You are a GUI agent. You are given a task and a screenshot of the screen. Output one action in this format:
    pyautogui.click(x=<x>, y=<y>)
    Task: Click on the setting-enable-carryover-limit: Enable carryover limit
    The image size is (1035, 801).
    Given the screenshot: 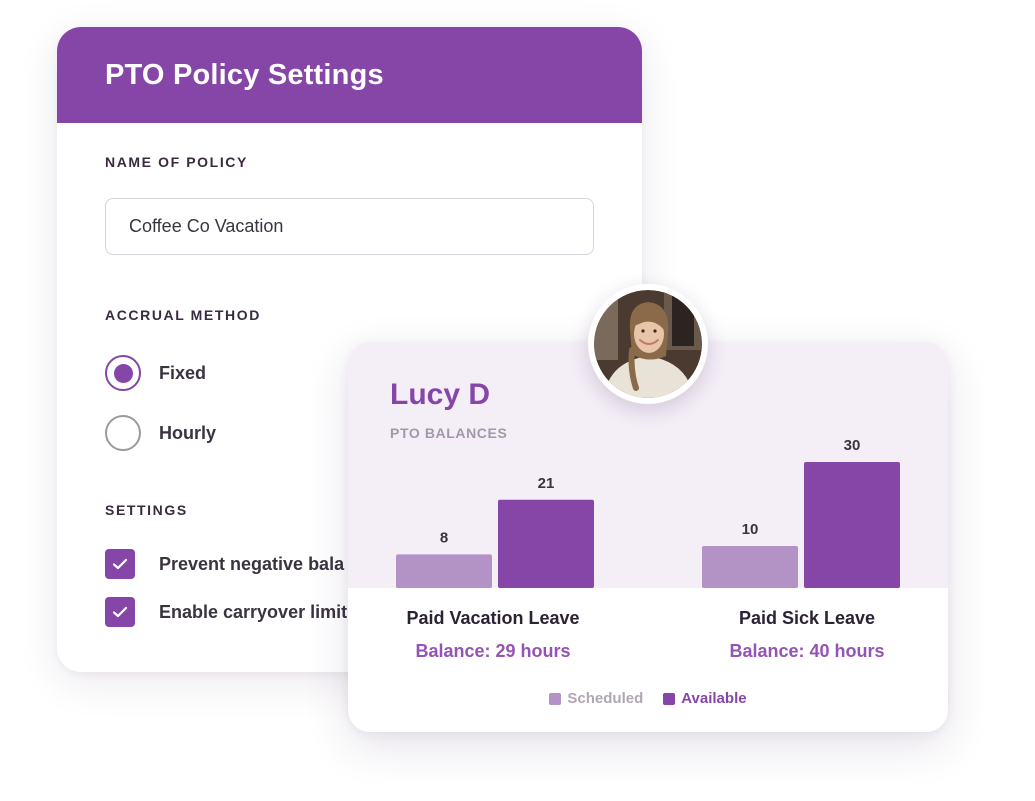 What is the action you would take?
    pyautogui.click(x=226, y=612)
    